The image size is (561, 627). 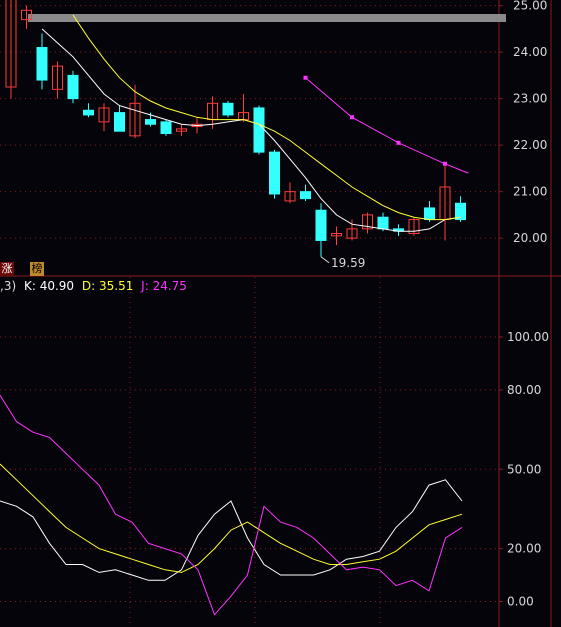 I want to click on kdj-k-value: K: 40.90, so click(x=49, y=286).